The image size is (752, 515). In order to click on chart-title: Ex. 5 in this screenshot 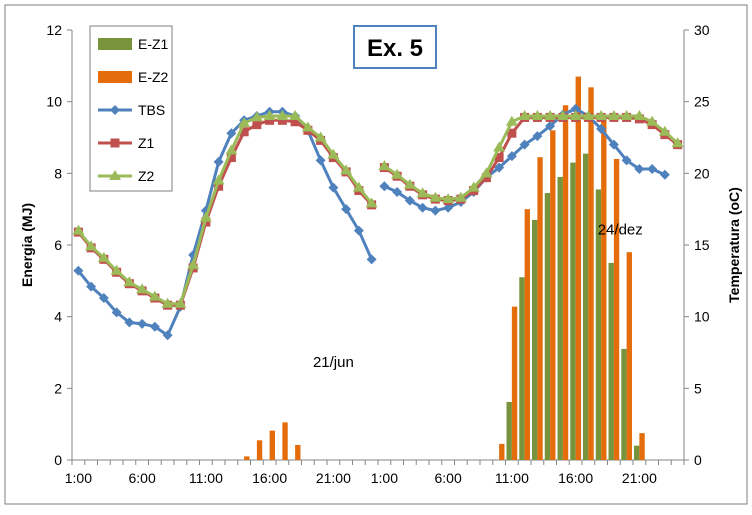, I will do `click(395, 48)`.